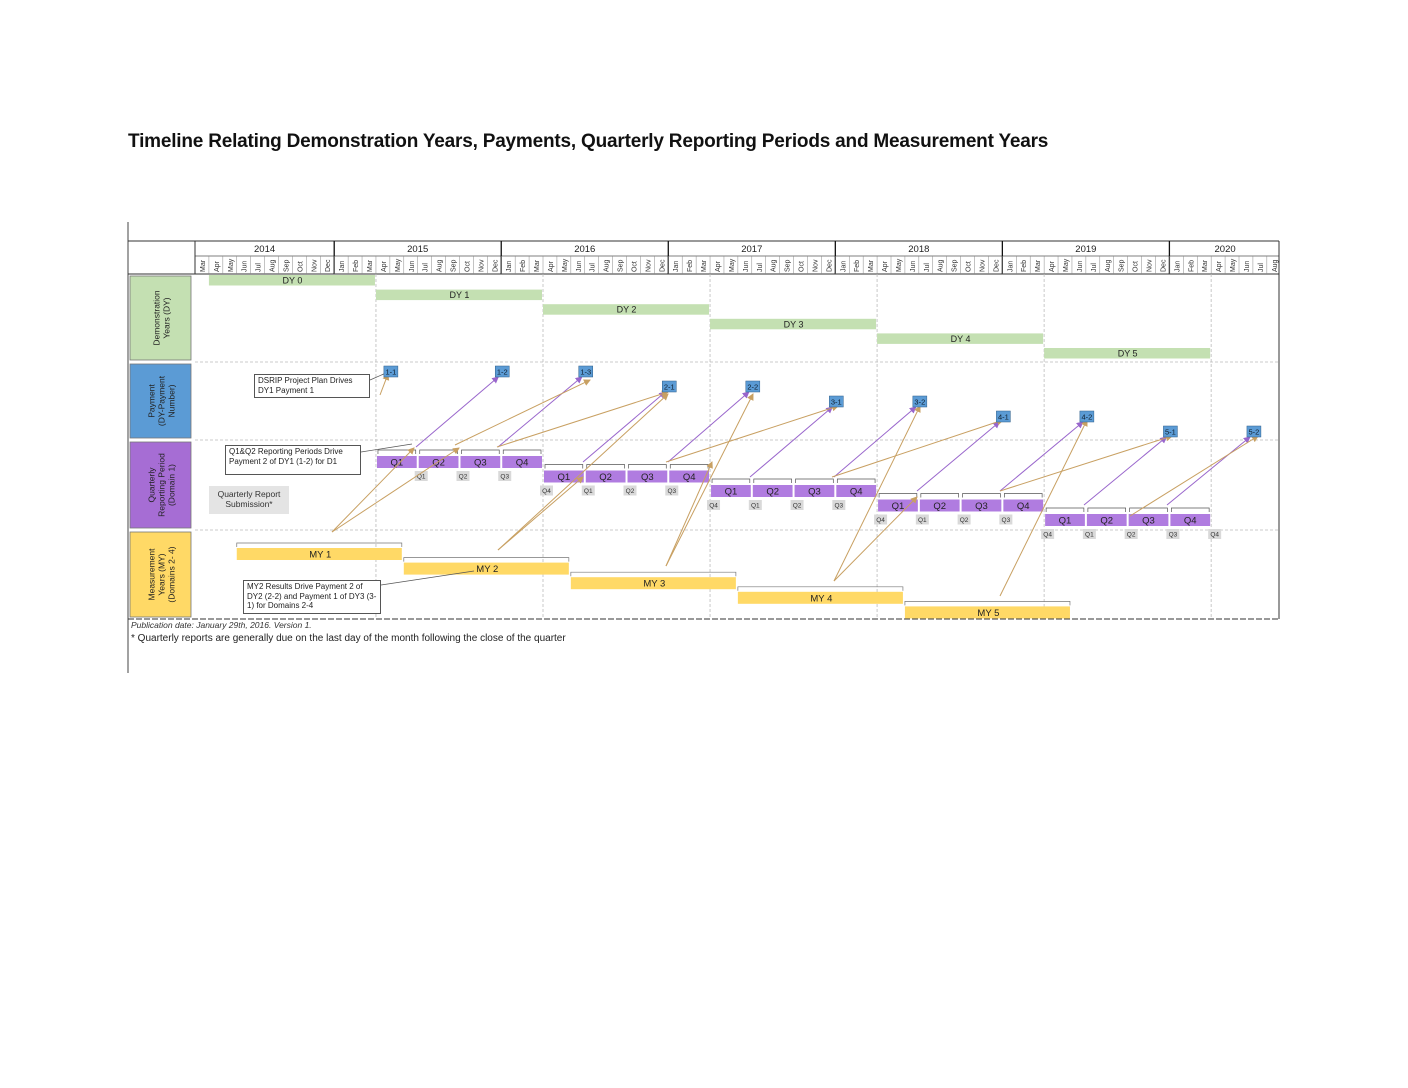 This screenshot has height=1088, width=1408. I want to click on payment-label-5-2: 5-2, so click(1253, 432).